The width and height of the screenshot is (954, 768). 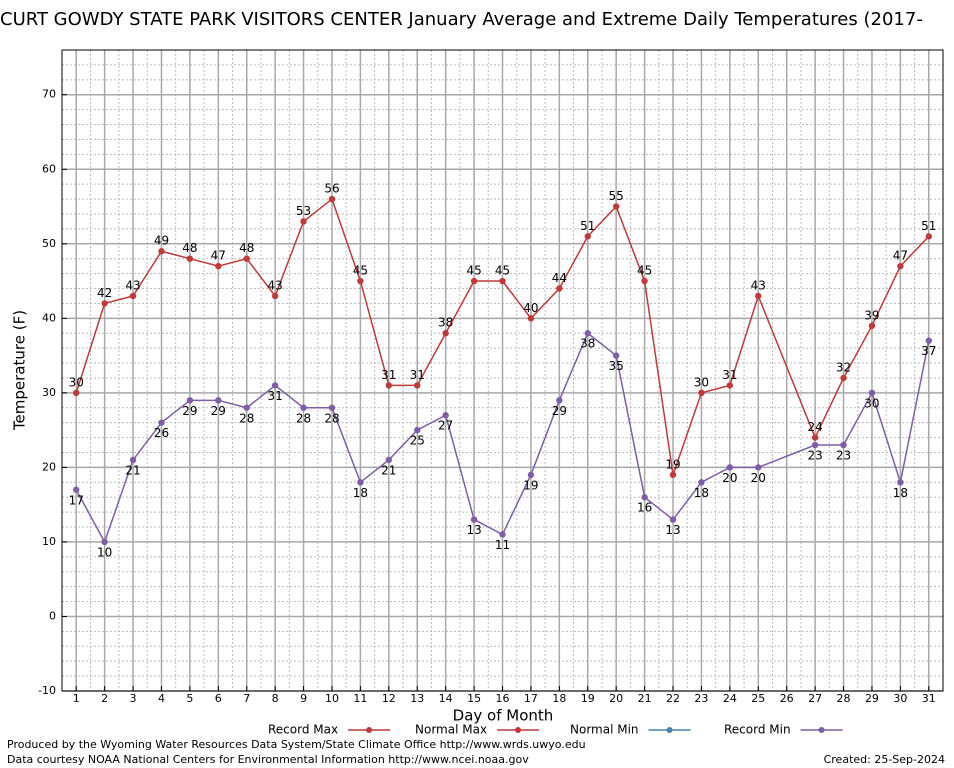 I want to click on x-tick-label: 7, so click(x=246, y=698).